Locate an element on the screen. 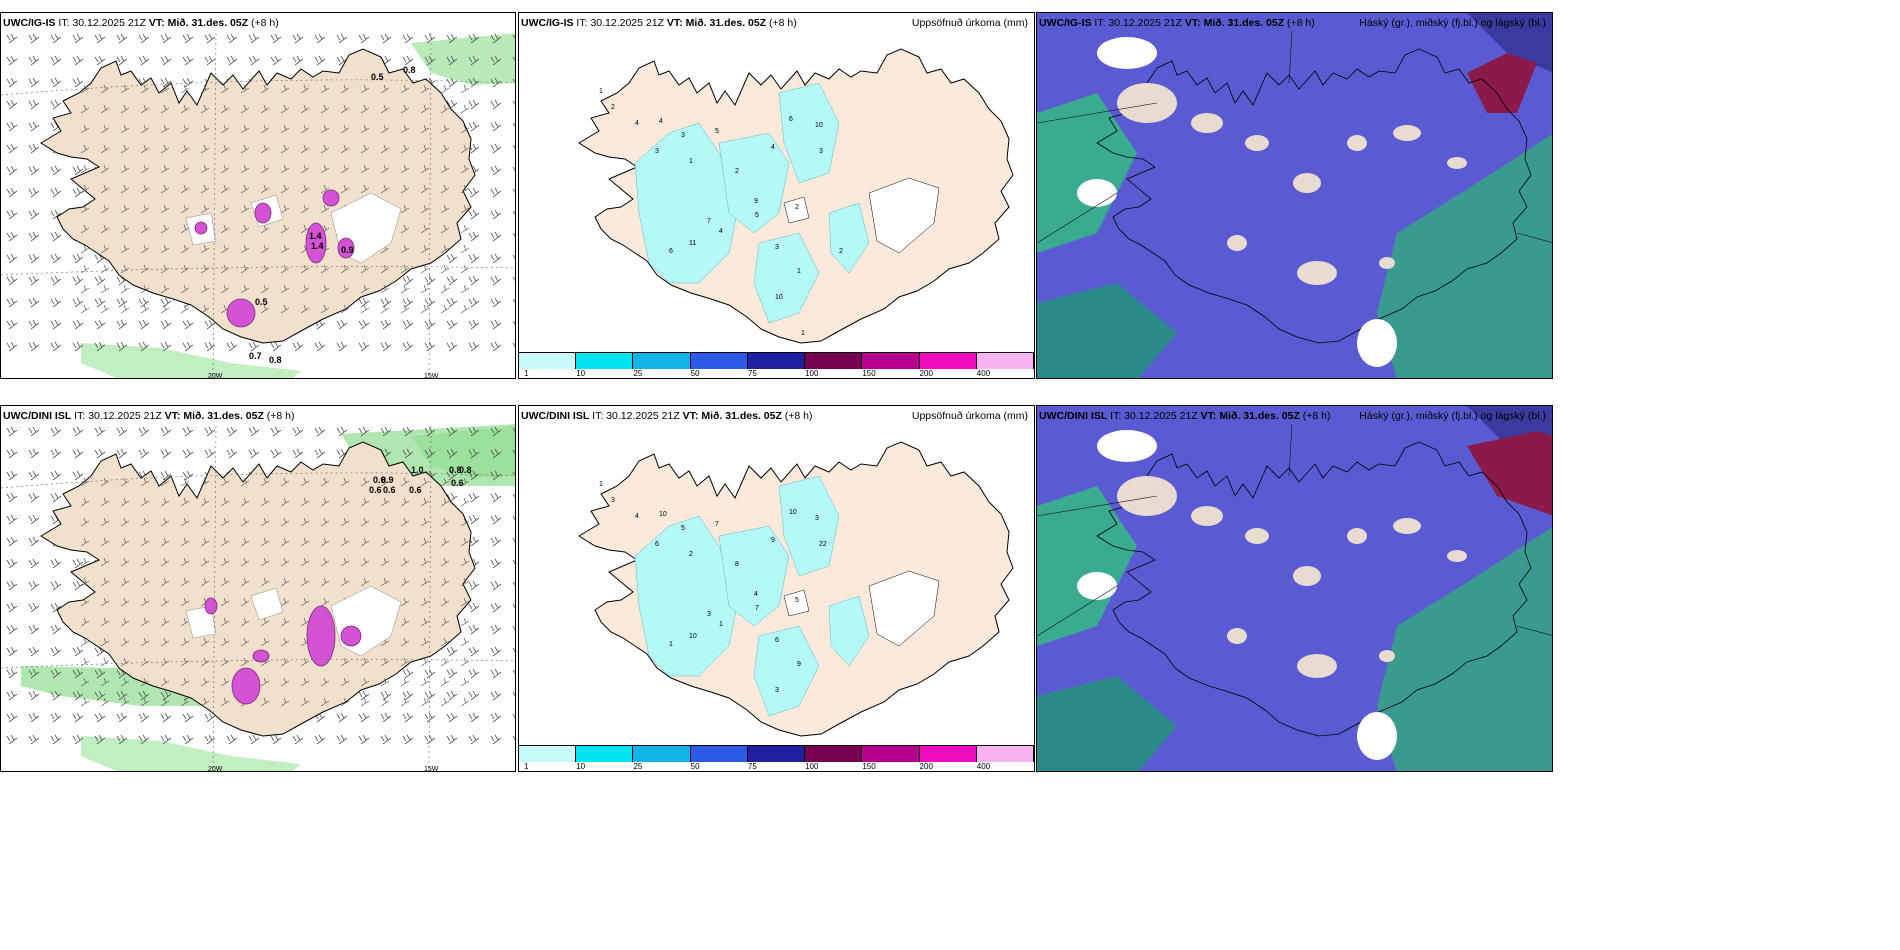  boundary-lines is located at coordinates (1294, 530).